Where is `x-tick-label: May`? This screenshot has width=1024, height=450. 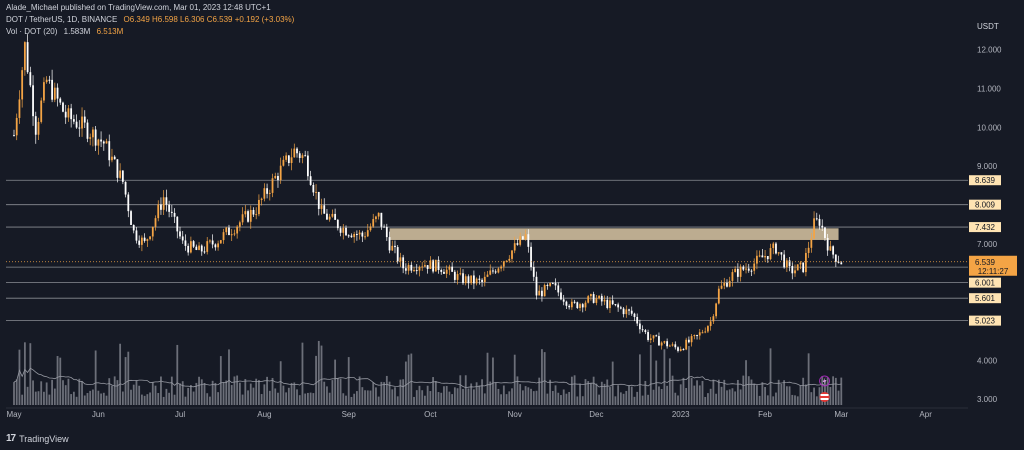 x-tick-label: May is located at coordinates (13, 414).